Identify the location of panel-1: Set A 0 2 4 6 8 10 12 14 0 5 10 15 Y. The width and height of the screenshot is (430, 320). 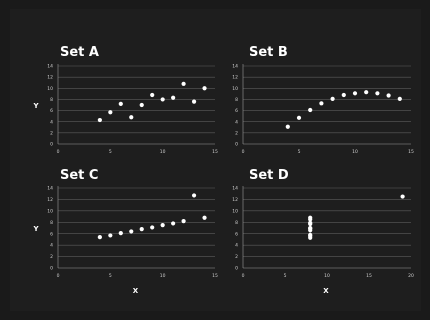
(125, 100).